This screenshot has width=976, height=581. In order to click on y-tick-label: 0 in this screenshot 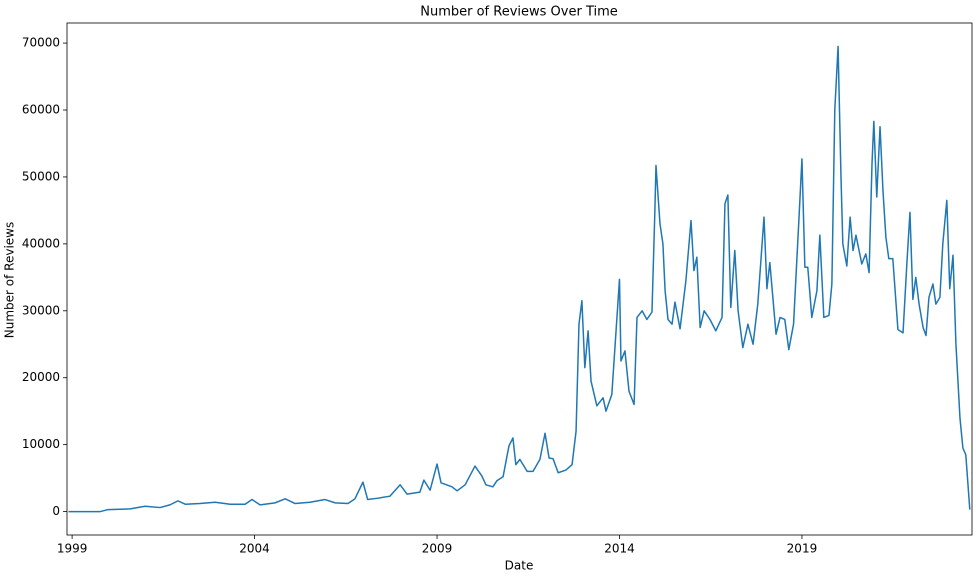, I will do `click(56, 511)`.